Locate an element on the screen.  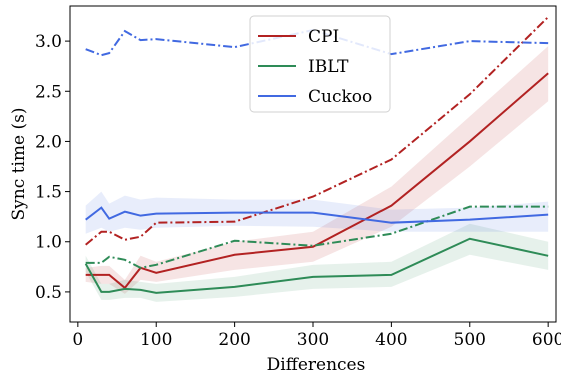
x-tick-label: 0 is located at coordinates (77, 340).